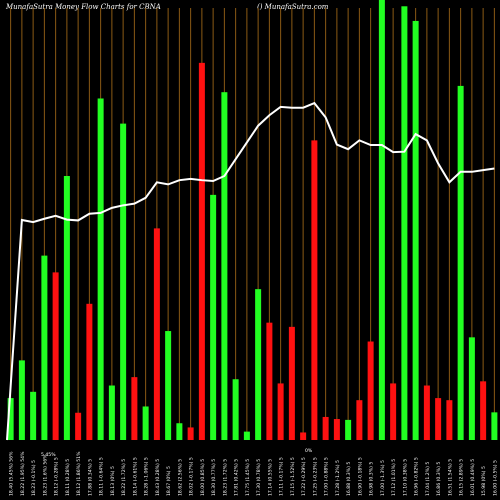 This screenshot has height=500, width=500. I want to click on tick-label: 18.43 (0.28%) 5, so click(158, 477).